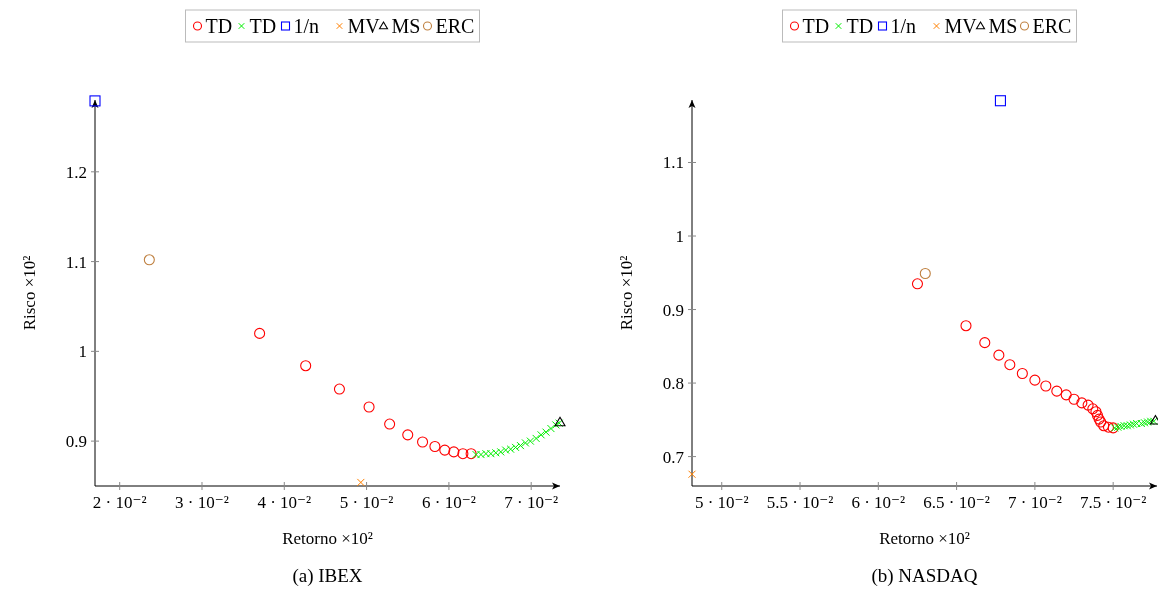 Image resolution: width=1166 pixels, height=605 pixels. What do you see at coordinates (284, 502) in the screenshot?
I see `x-tick-label: 4 · 10⁻²` at bounding box center [284, 502].